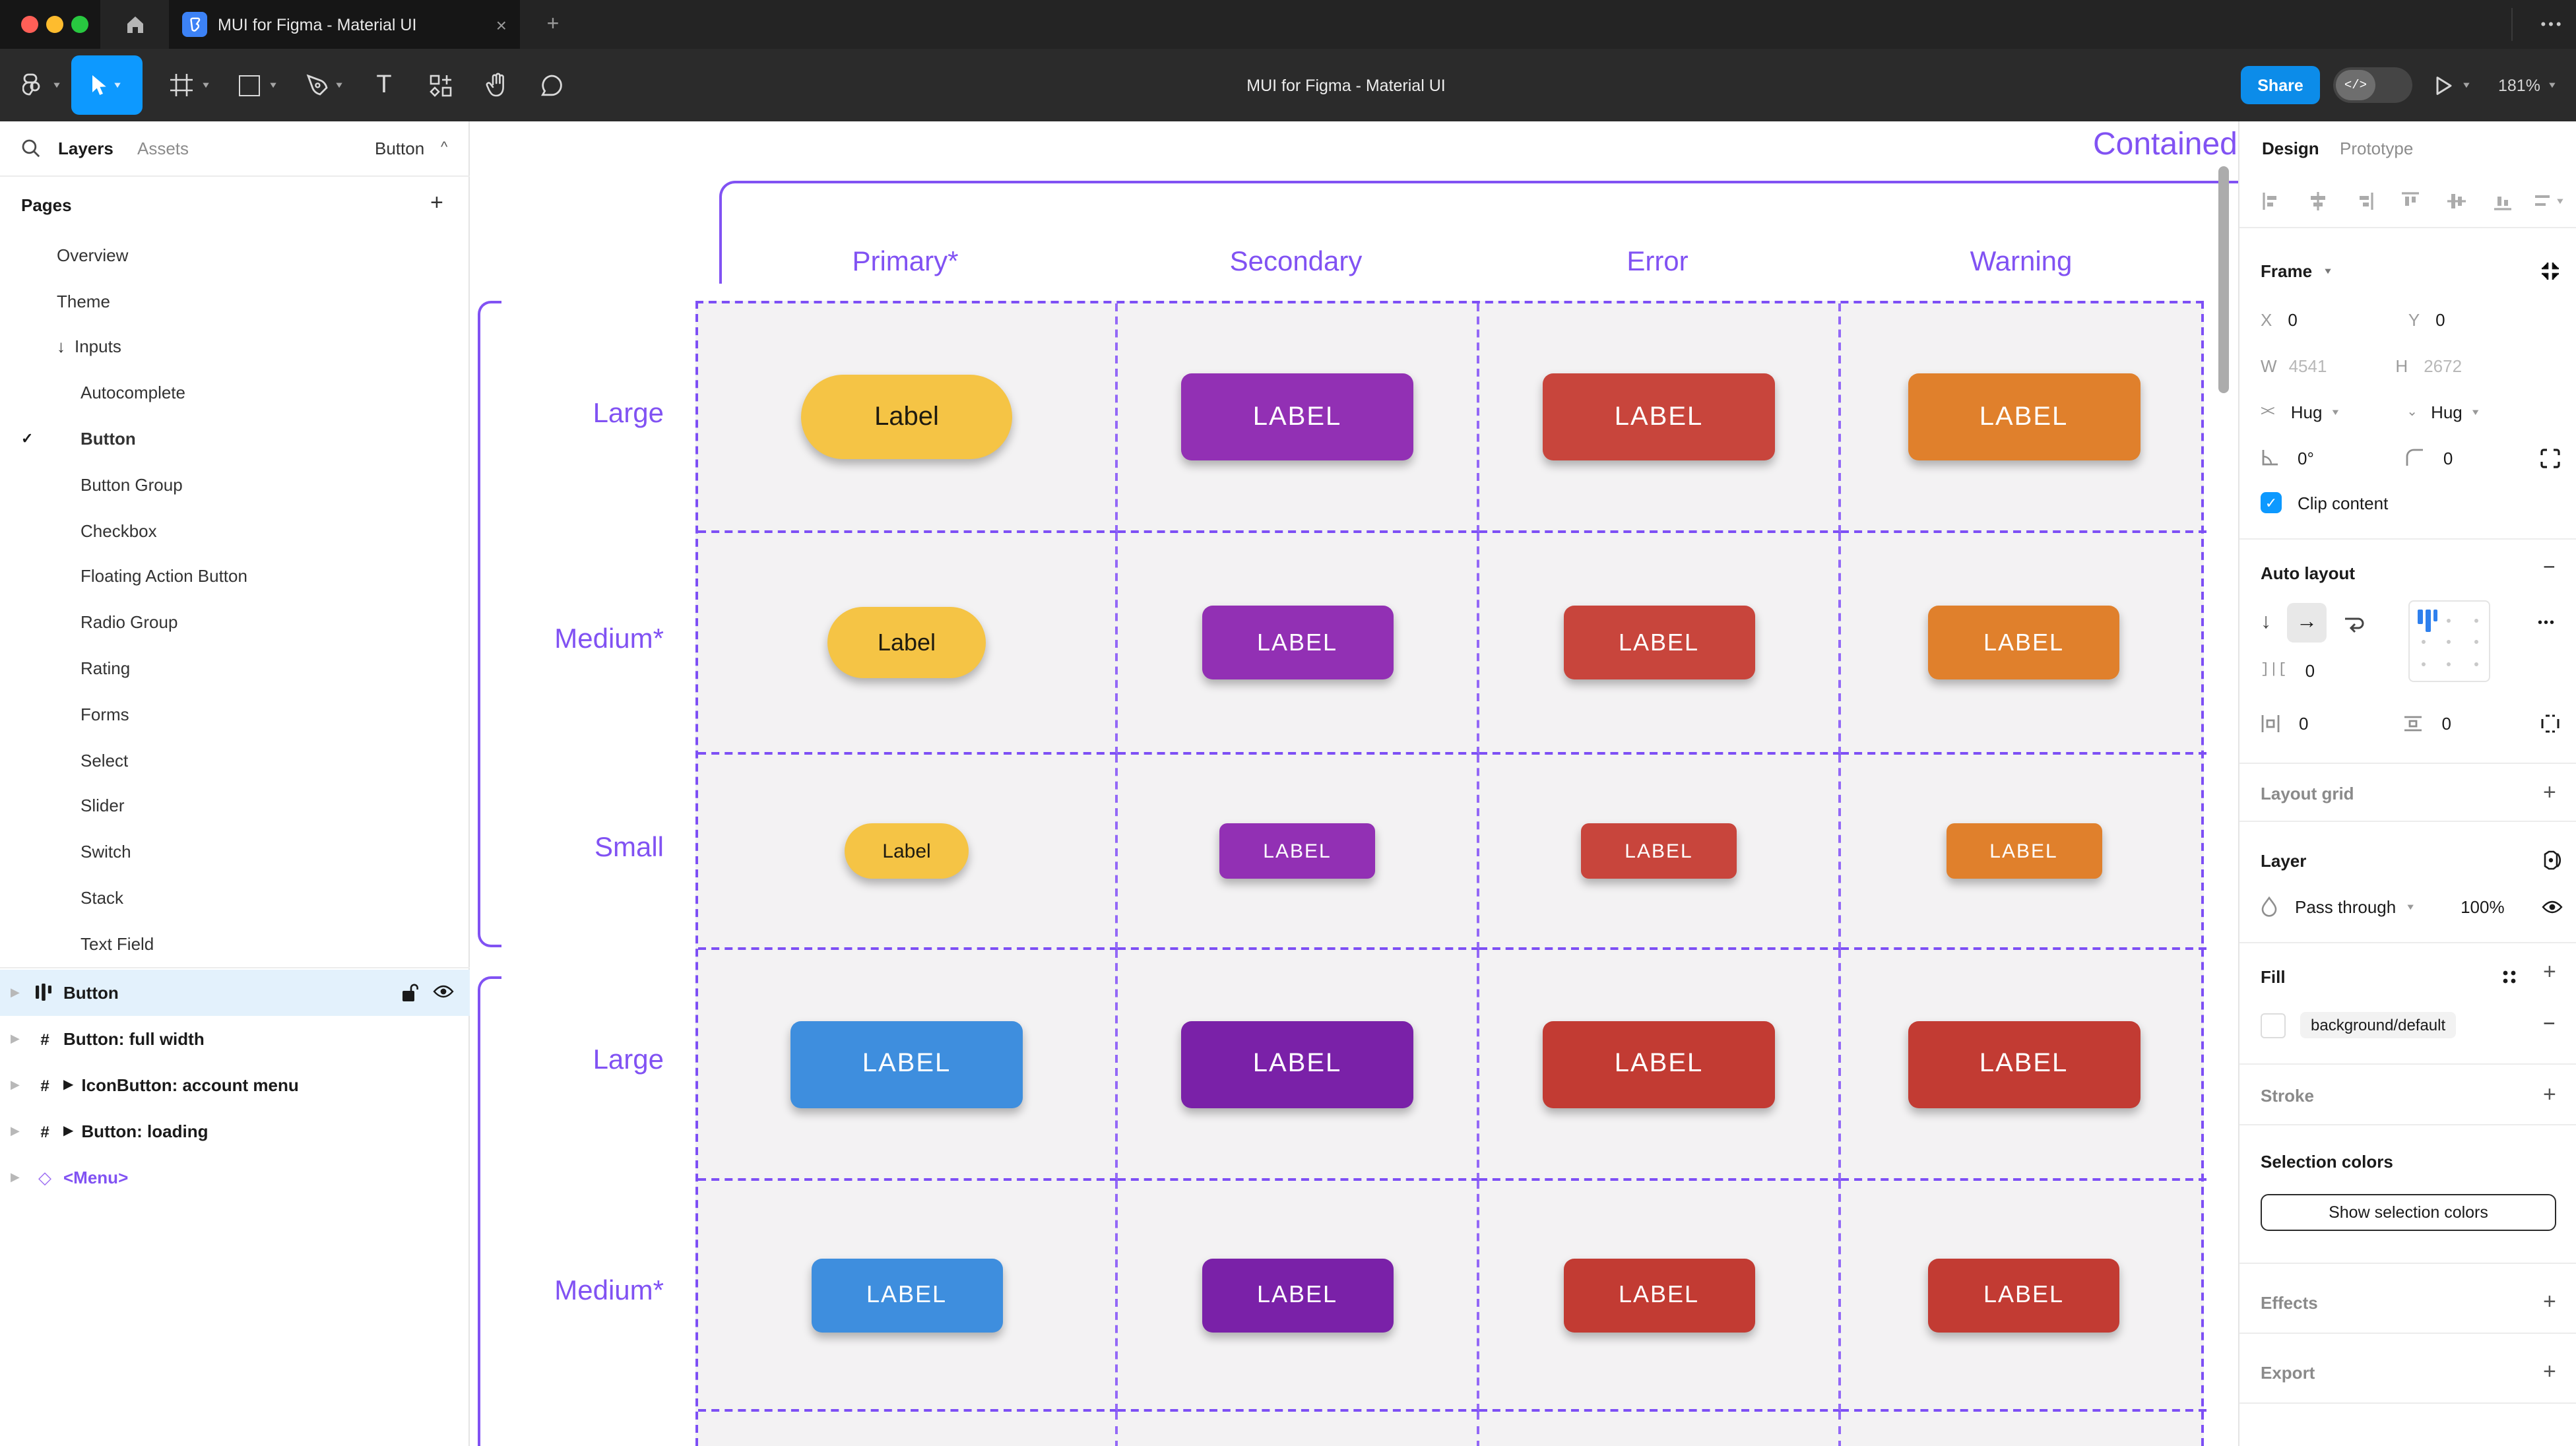 The width and height of the screenshot is (2576, 1446). What do you see at coordinates (105, 852) in the screenshot?
I see `page-item-switch: Switch` at bounding box center [105, 852].